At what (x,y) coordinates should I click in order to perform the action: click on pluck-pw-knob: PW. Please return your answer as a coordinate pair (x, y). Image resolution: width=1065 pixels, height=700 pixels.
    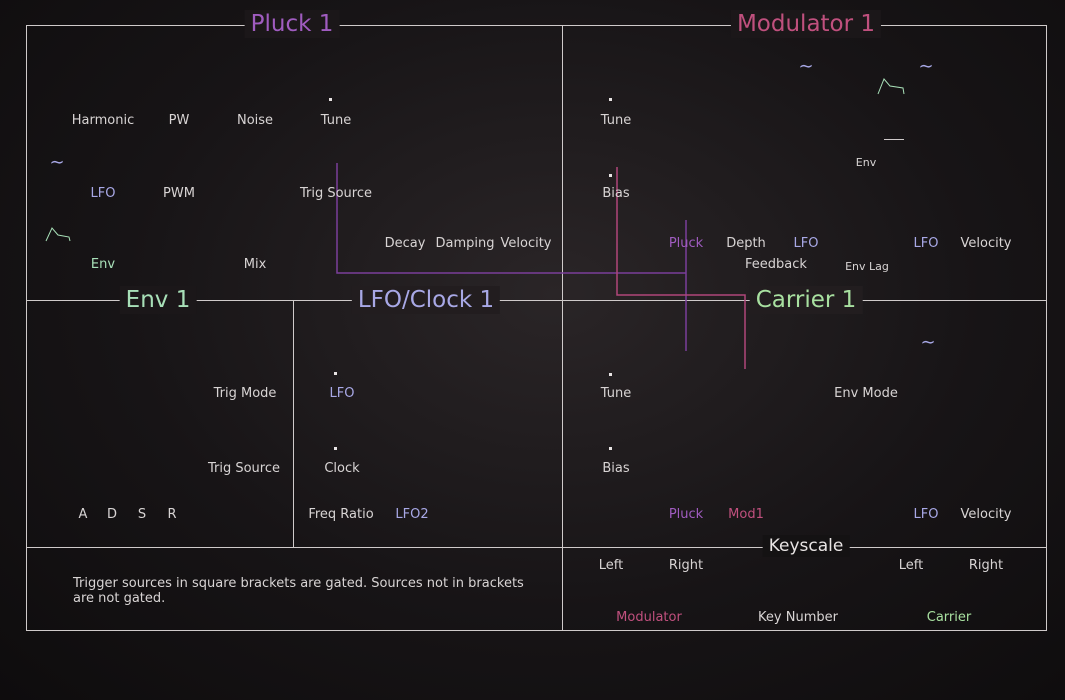
    Looking at the image, I should click on (179, 120).